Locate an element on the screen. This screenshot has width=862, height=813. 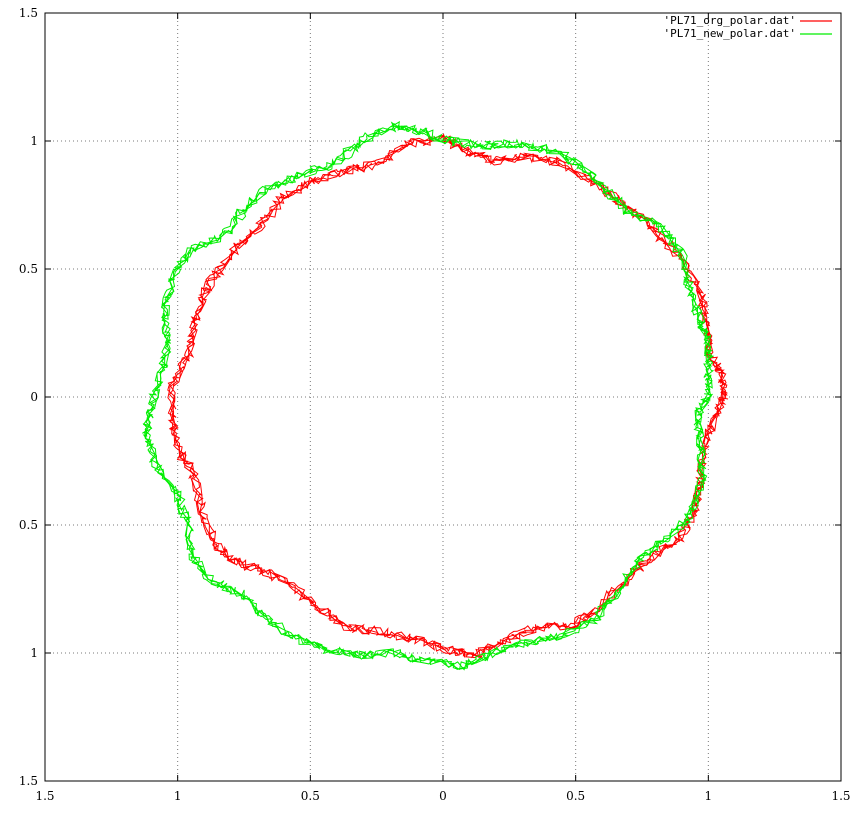
x-tick-label: 0 is located at coordinates (443, 796).